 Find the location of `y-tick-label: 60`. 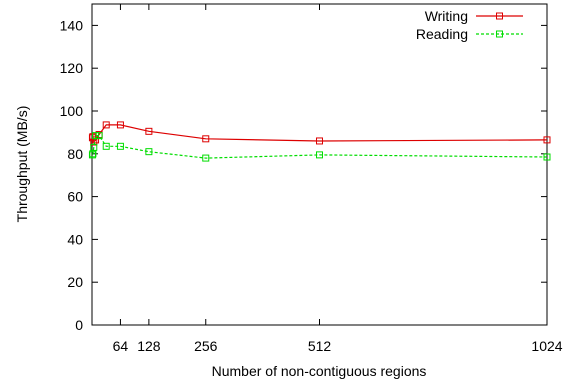

y-tick-label: 60 is located at coordinates (75, 197).